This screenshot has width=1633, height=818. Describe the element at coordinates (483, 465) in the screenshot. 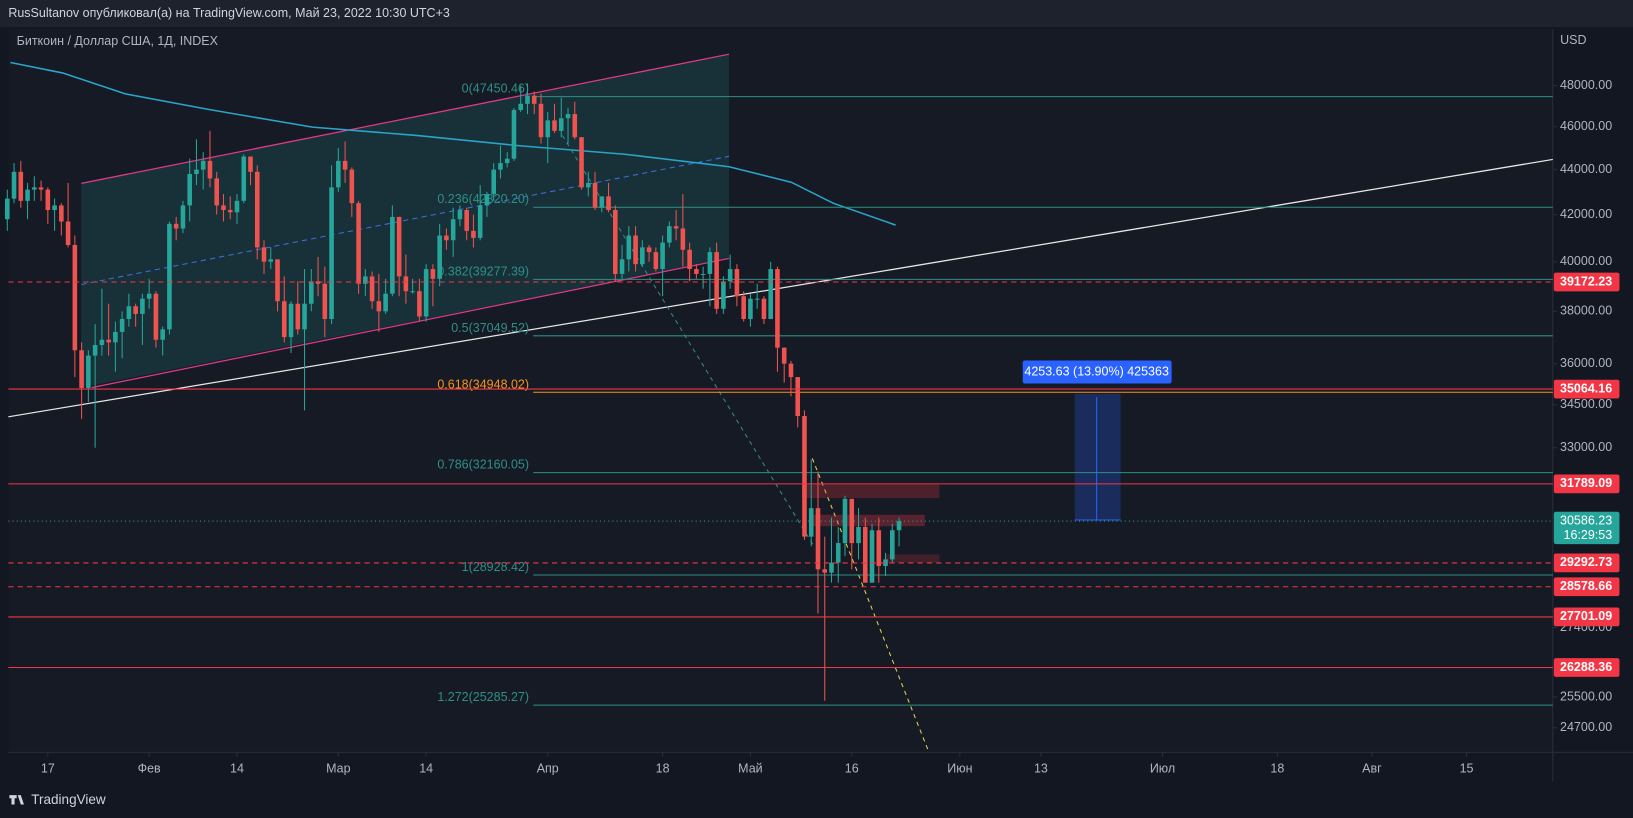

I see `fib-label: 0.786(32160.05)` at that location.